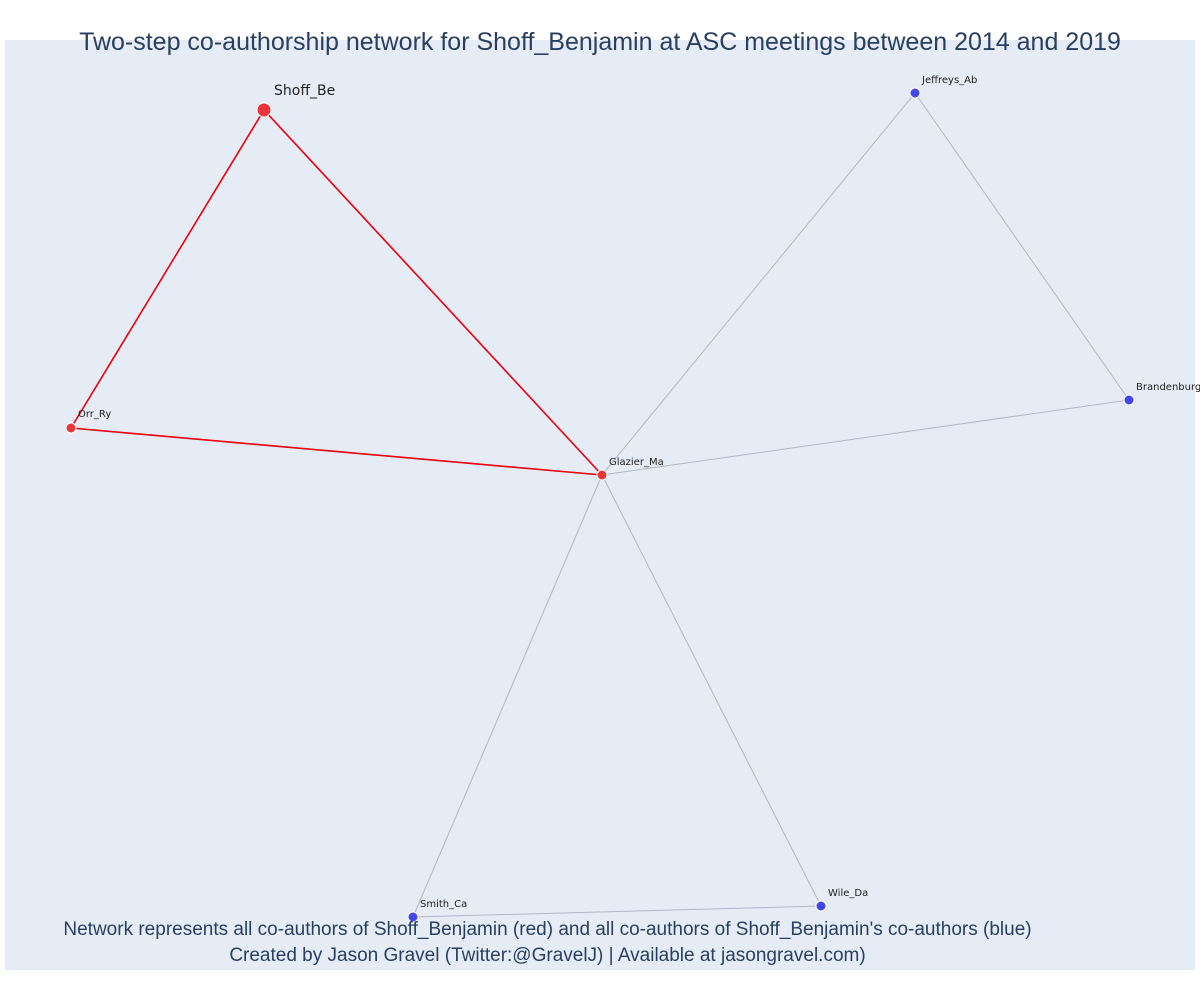  What do you see at coordinates (821, 906) in the screenshot?
I see `node-Wile_Da` at bounding box center [821, 906].